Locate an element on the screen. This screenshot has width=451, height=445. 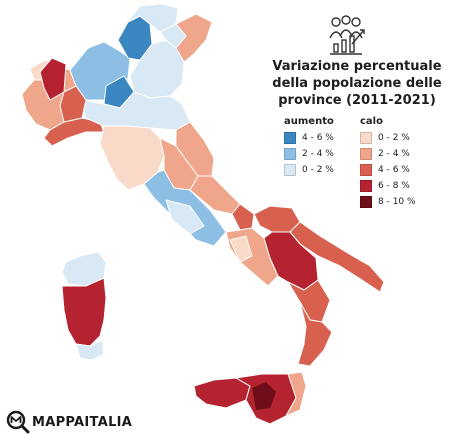
legend-label: 6 - 8 % is located at coordinates (394, 185).